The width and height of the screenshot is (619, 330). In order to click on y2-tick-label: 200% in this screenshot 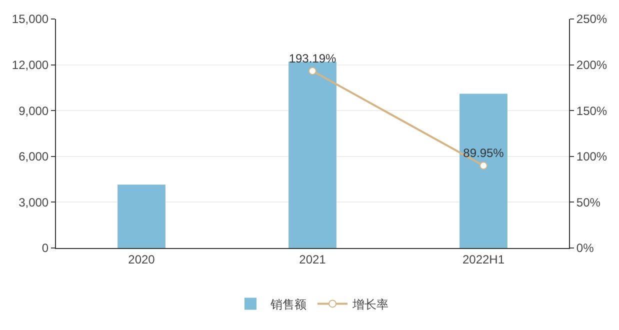, I will do `click(592, 65)`.